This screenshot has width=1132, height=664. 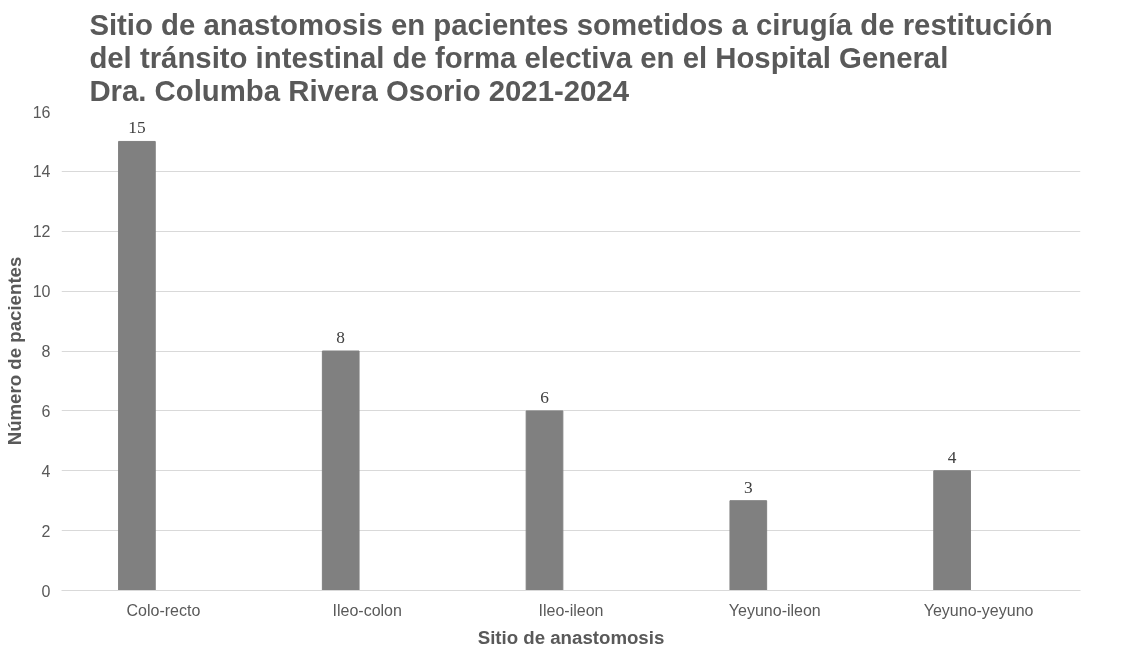 I want to click on data-label: 4, so click(x=952, y=457).